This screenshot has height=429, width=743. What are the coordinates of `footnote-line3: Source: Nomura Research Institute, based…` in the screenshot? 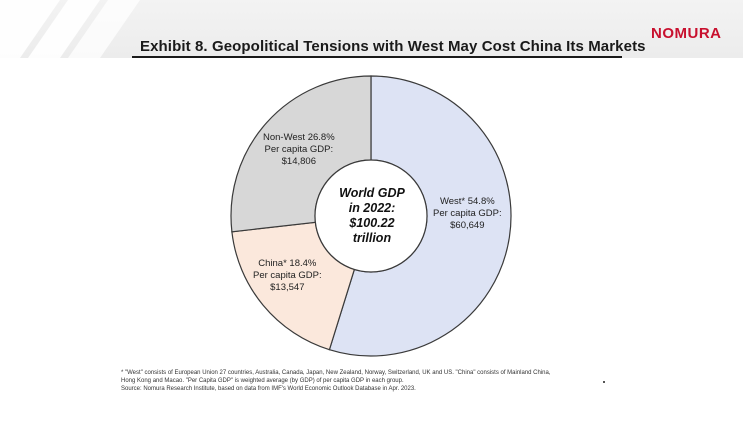 It's located at (268, 389).